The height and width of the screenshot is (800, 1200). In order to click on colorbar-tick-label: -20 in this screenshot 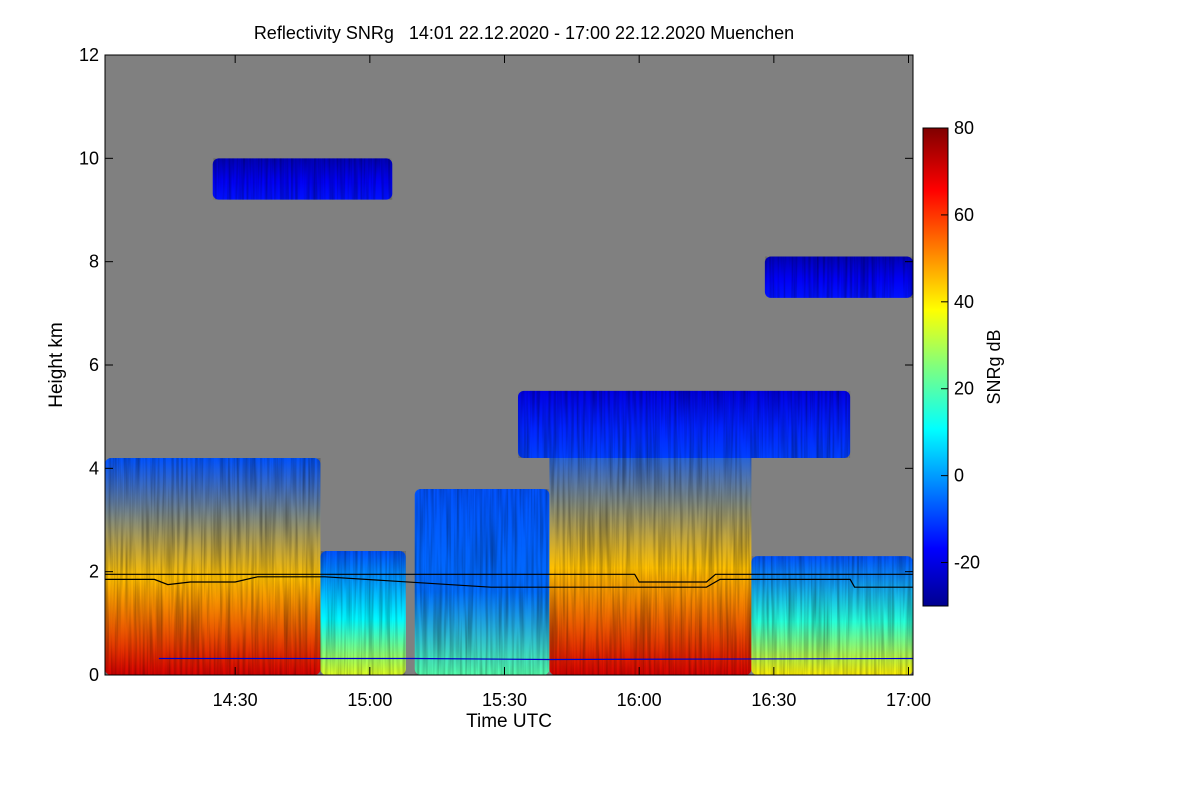, I will do `click(967, 563)`.